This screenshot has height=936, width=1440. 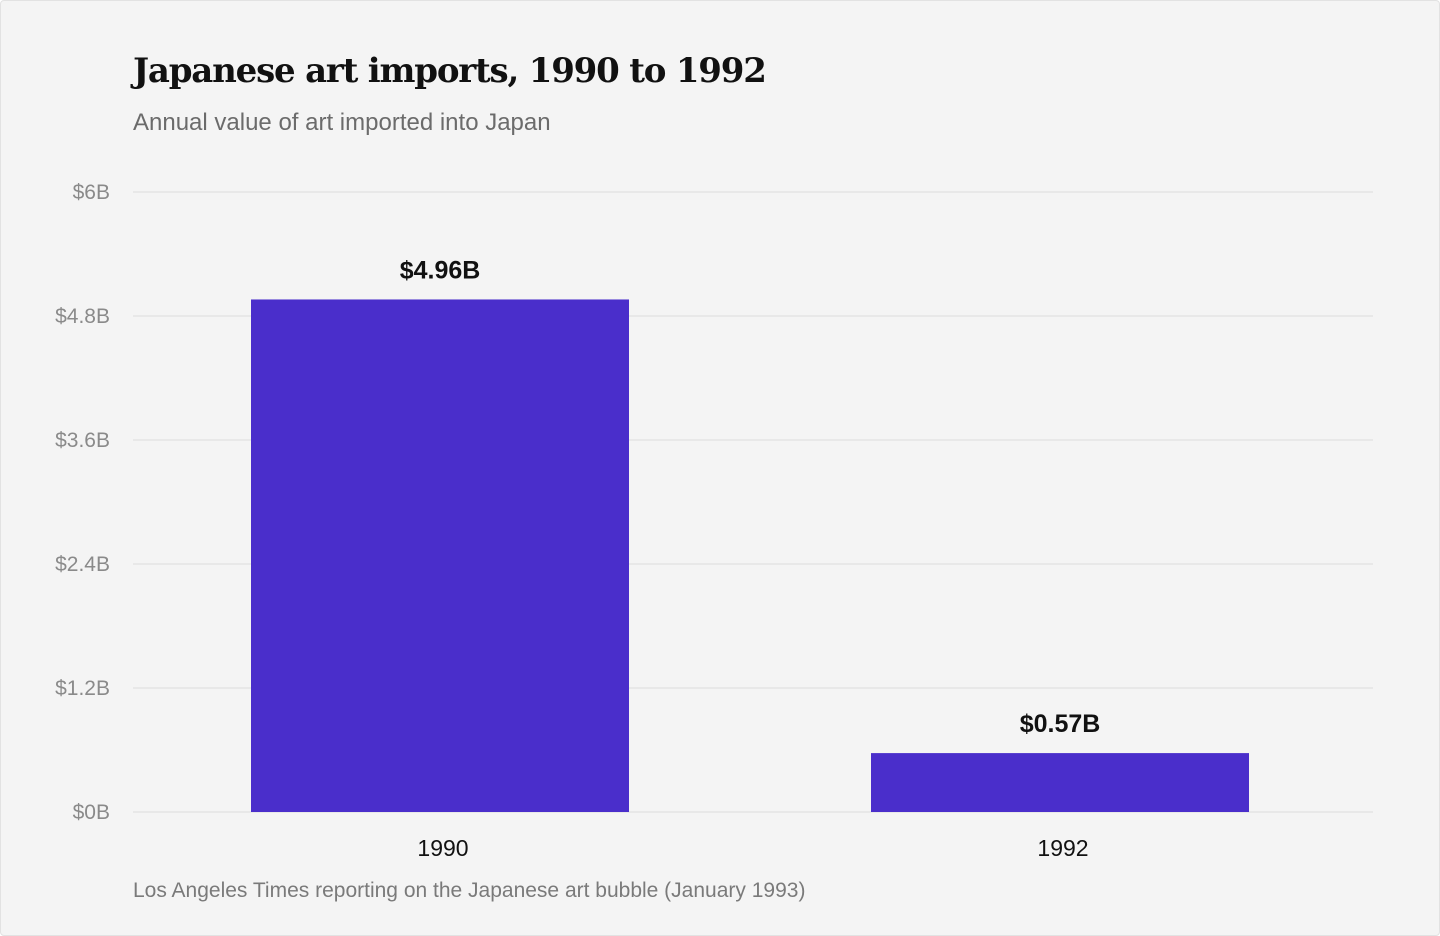 I want to click on y-tick-label: $0B, so click(x=91, y=812).